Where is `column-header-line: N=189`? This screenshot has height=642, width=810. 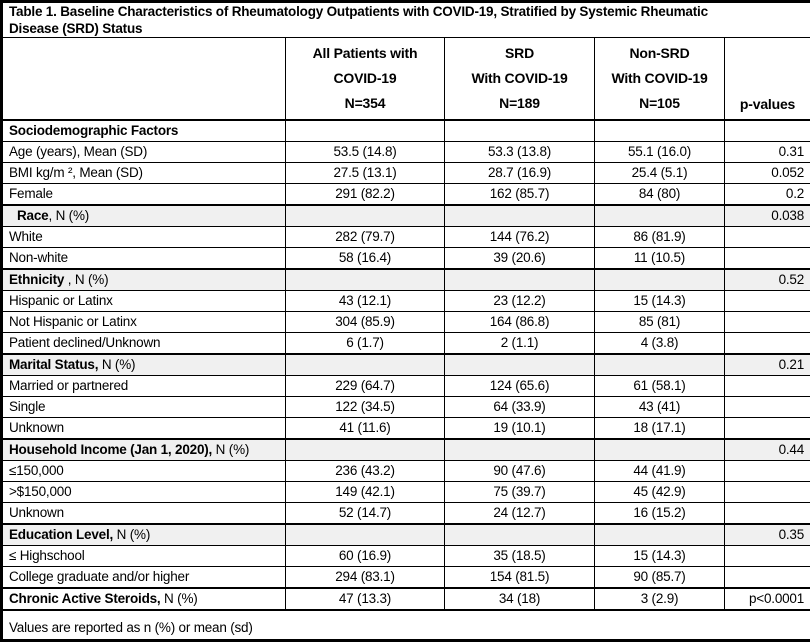 column-header-line: N=189 is located at coordinates (519, 103).